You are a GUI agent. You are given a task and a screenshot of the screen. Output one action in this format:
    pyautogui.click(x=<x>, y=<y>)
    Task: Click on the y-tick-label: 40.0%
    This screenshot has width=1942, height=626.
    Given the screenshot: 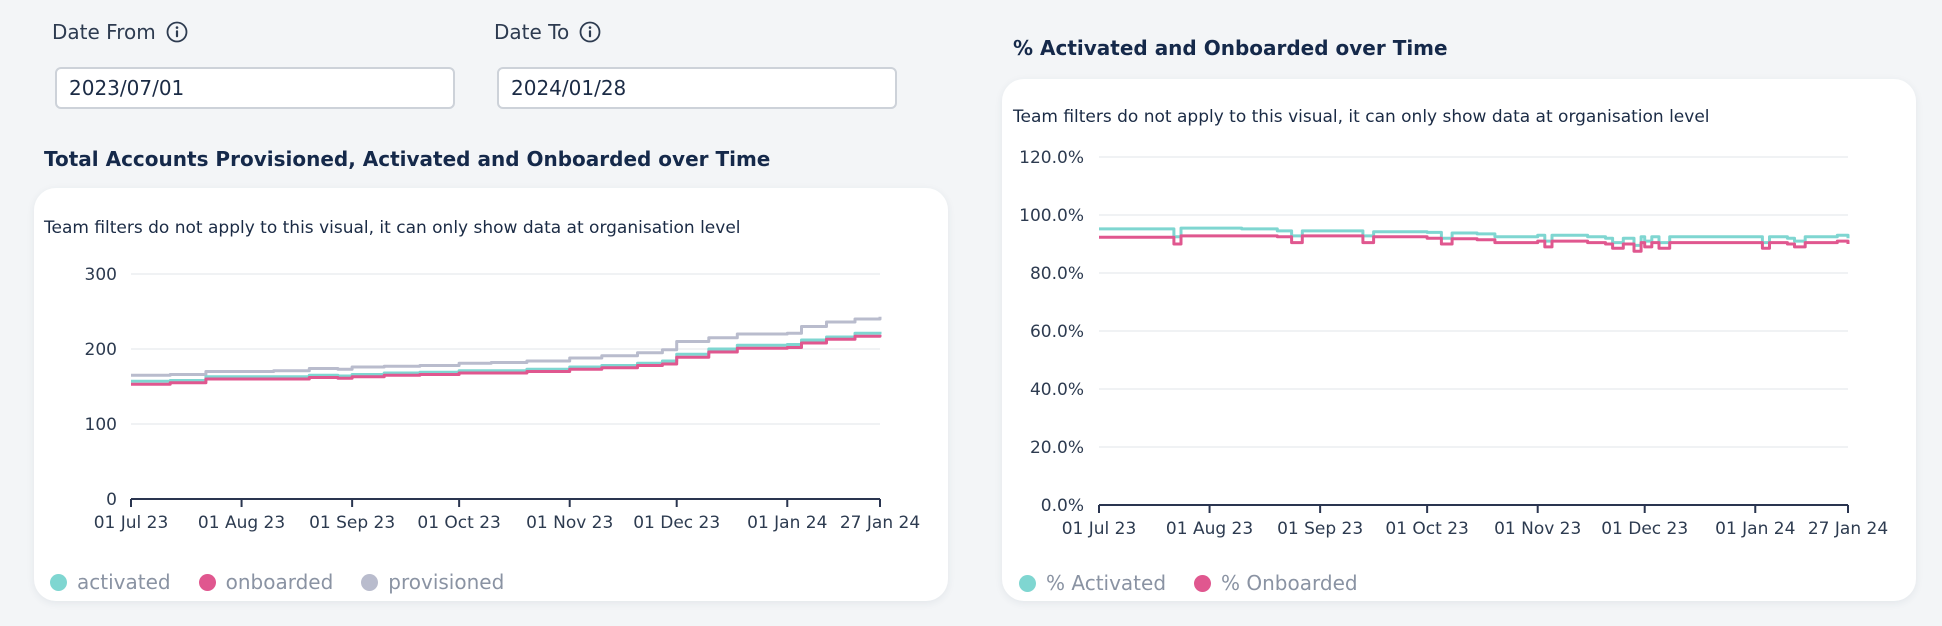 What is the action you would take?
    pyautogui.click(x=1057, y=390)
    